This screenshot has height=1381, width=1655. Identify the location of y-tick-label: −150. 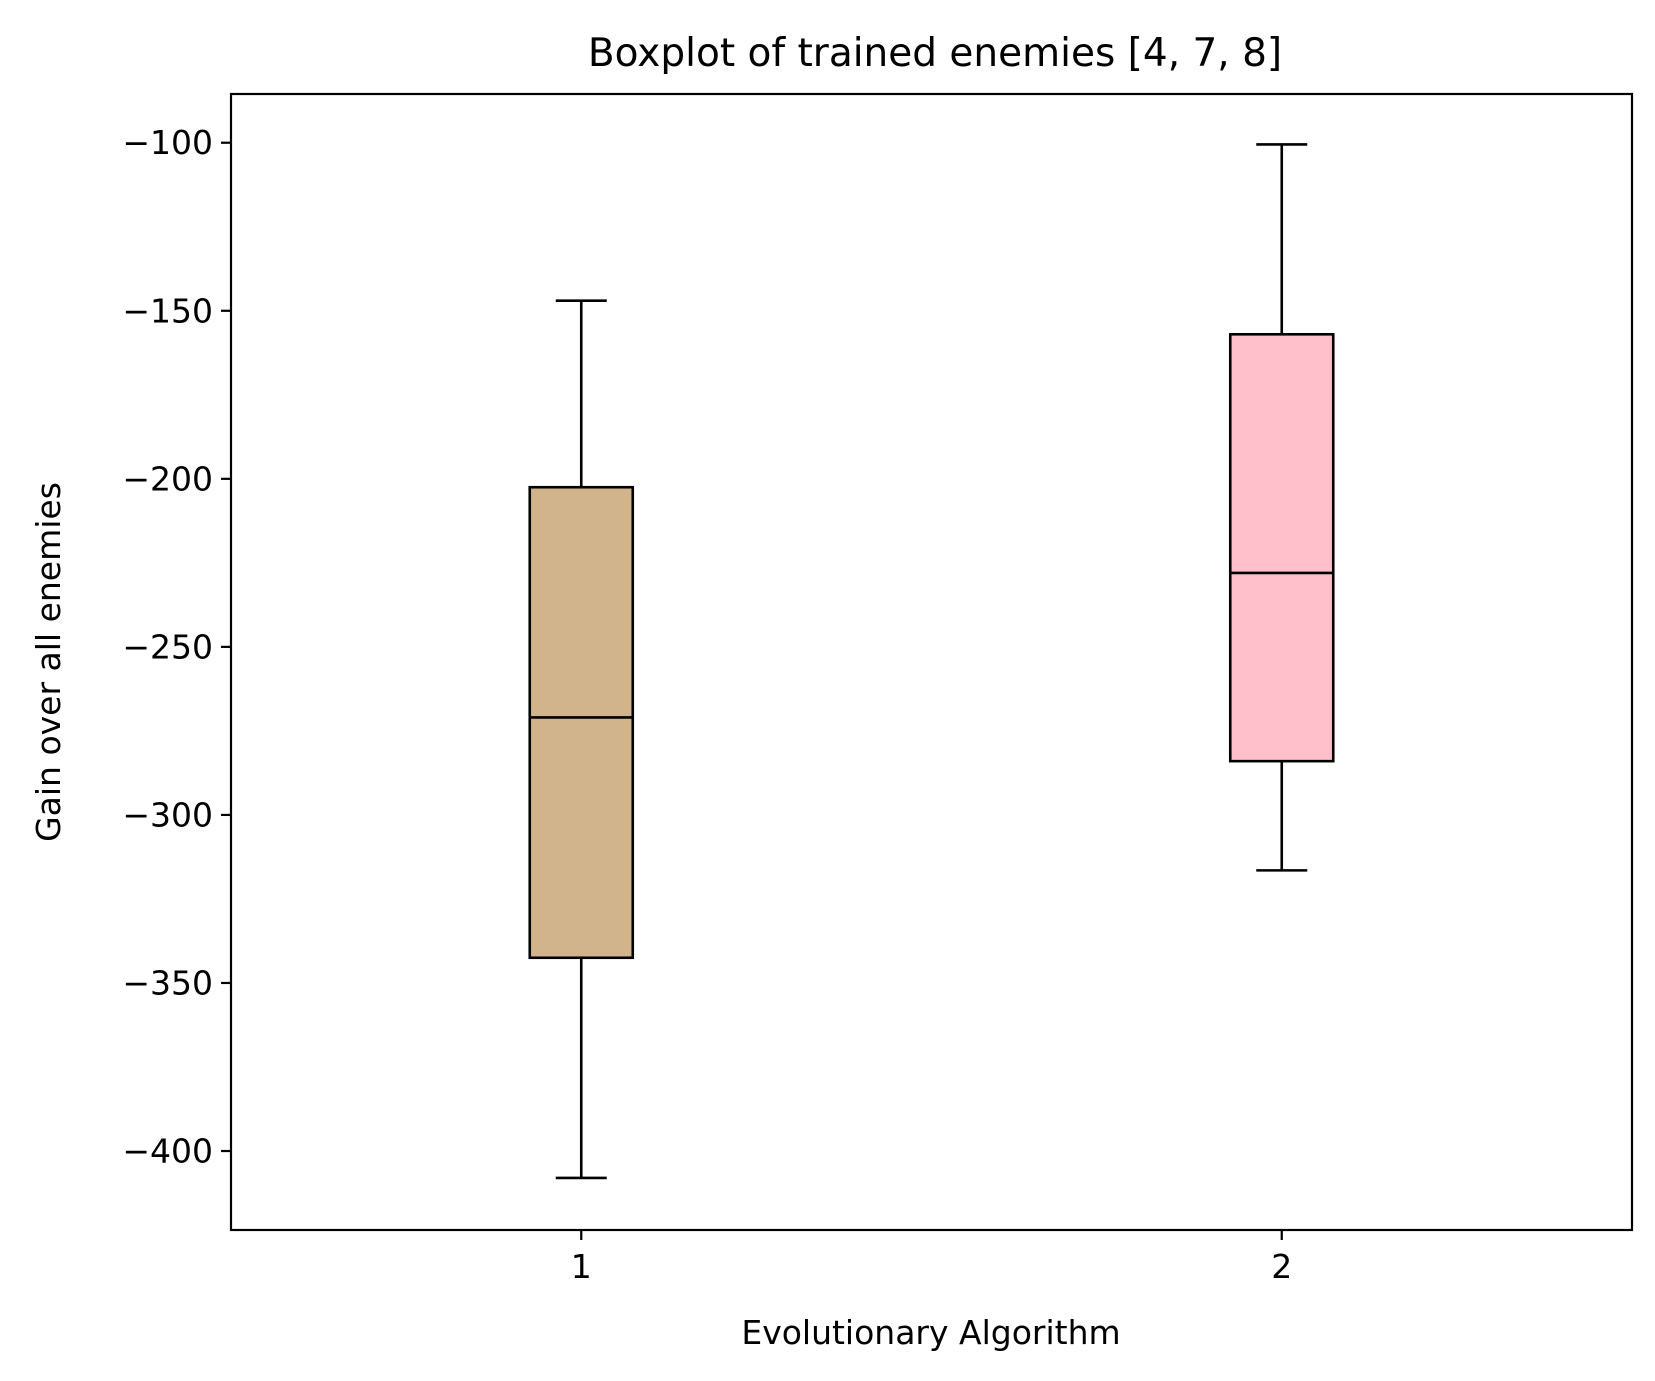
(167, 310).